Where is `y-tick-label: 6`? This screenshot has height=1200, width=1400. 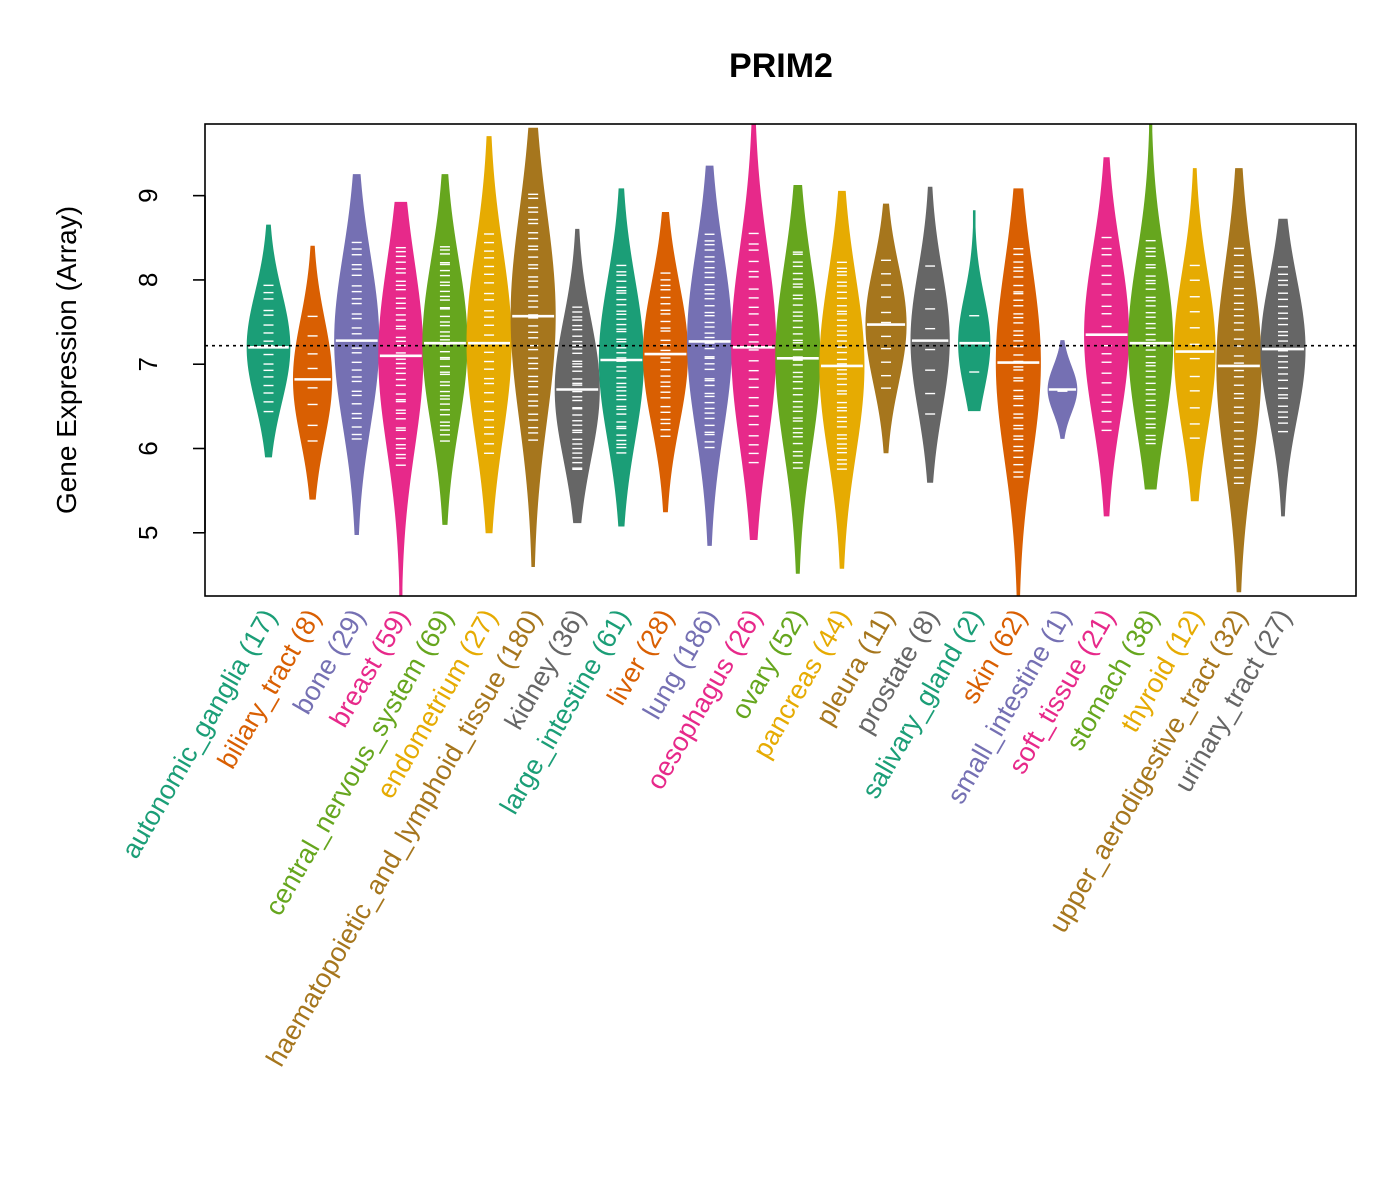
y-tick-label: 6 is located at coordinates (148, 448).